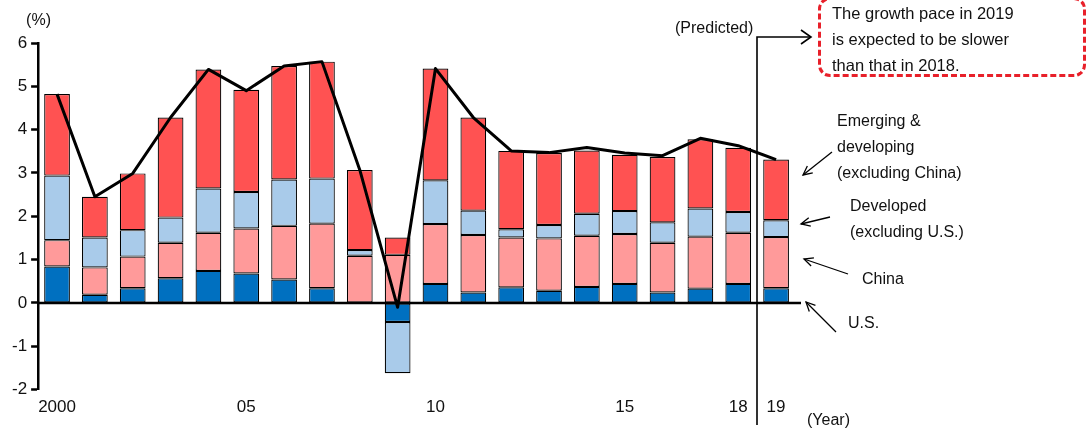 Image resolution: width=1091 pixels, height=430 pixels. I want to click on y-axis-title: (%), so click(38, 19).